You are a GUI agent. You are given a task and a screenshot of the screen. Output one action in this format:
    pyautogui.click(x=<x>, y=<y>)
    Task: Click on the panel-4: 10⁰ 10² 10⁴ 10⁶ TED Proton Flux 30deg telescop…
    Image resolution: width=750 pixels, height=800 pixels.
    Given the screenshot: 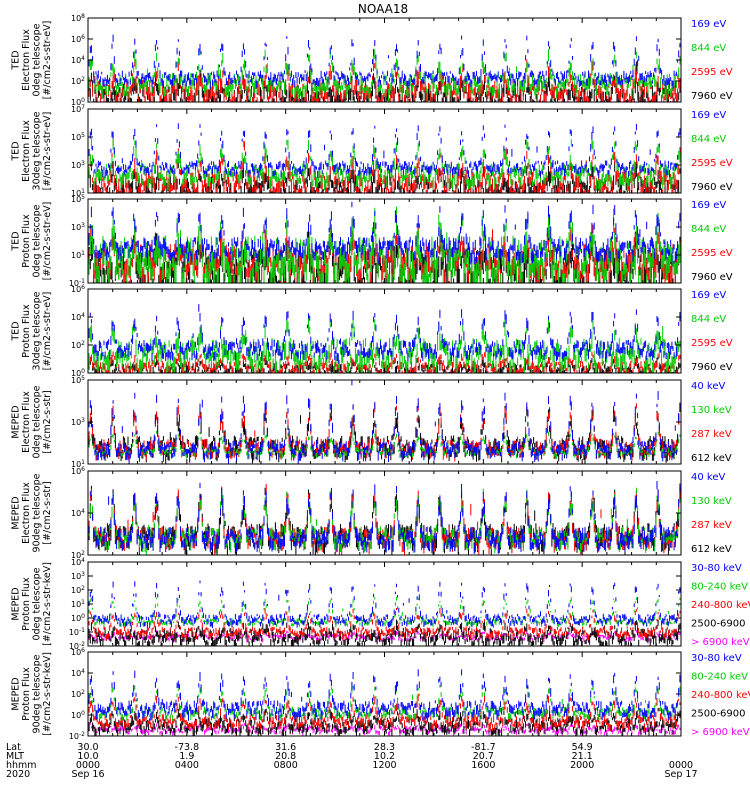 What is the action you would take?
    pyautogui.click(x=371, y=331)
    